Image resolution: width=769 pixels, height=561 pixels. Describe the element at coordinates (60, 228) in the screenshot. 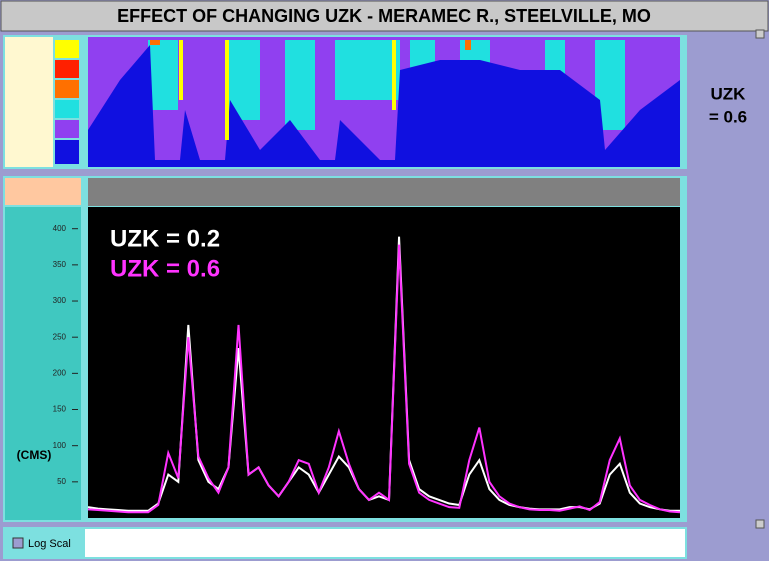

I see `y-tick-label: 400` at that location.